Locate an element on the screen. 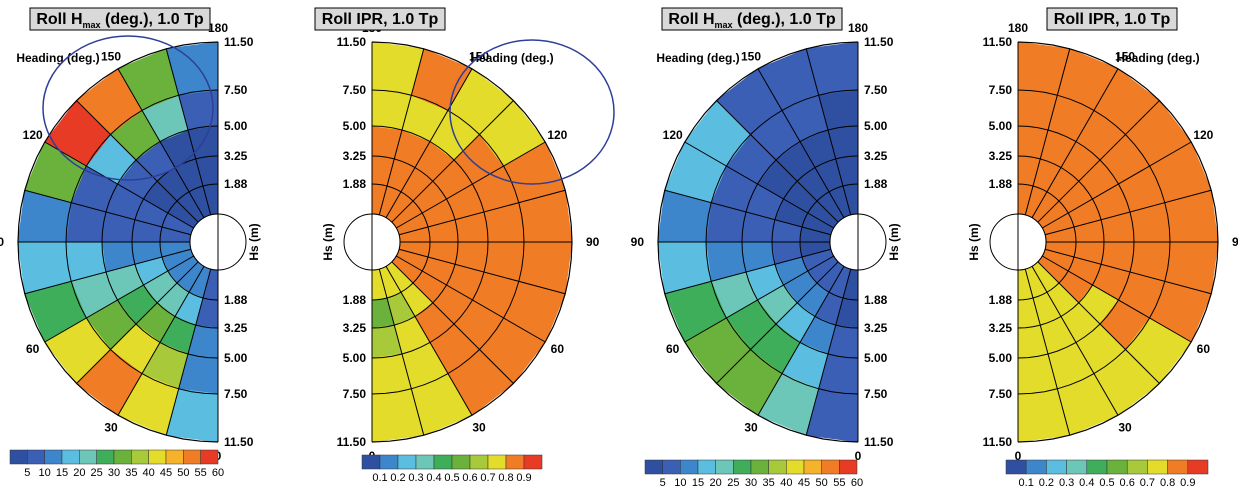 The height and width of the screenshot is (499, 1238). colorbar-label: 35 is located at coordinates (769, 483).